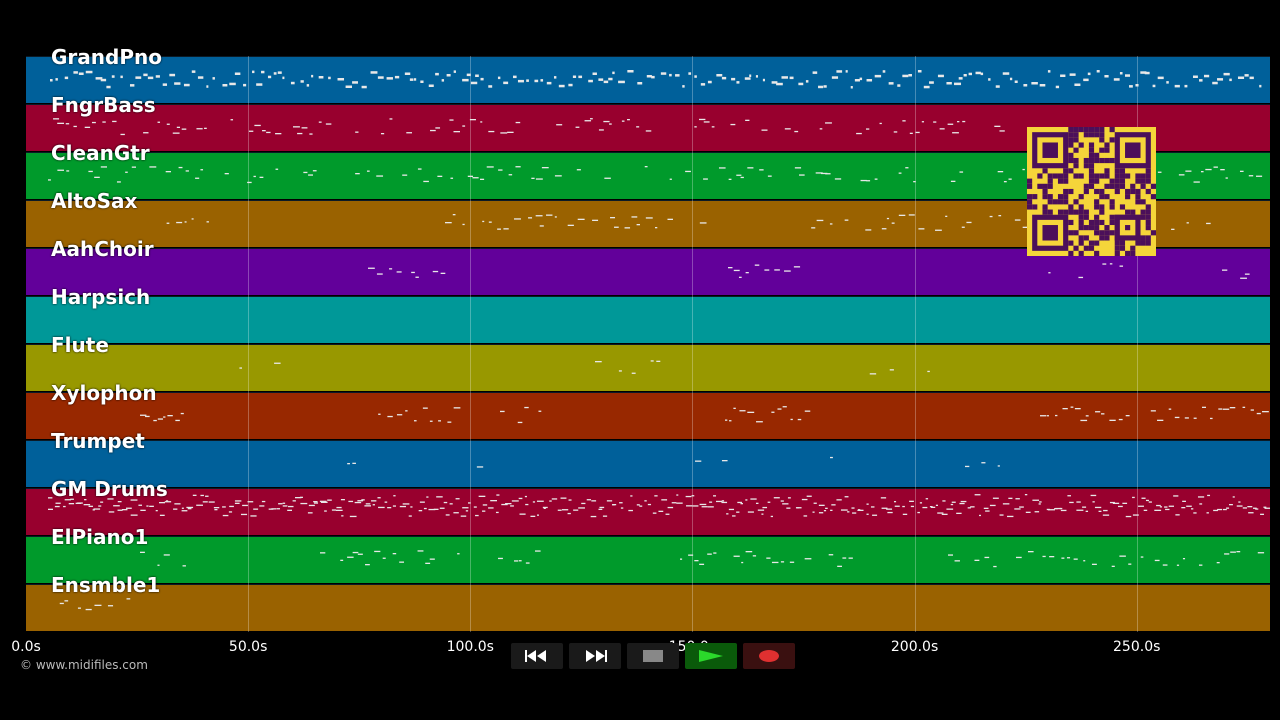 This screenshot has width=1280, height=720. What do you see at coordinates (537, 656) in the screenshot?
I see `rewind-button` at bounding box center [537, 656].